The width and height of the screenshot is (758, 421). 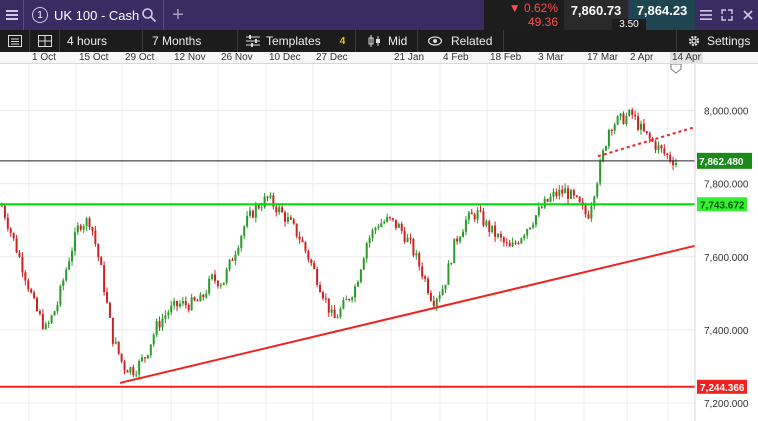 What do you see at coordinates (44, 57) in the screenshot?
I see `date-label: 1 Oct` at bounding box center [44, 57].